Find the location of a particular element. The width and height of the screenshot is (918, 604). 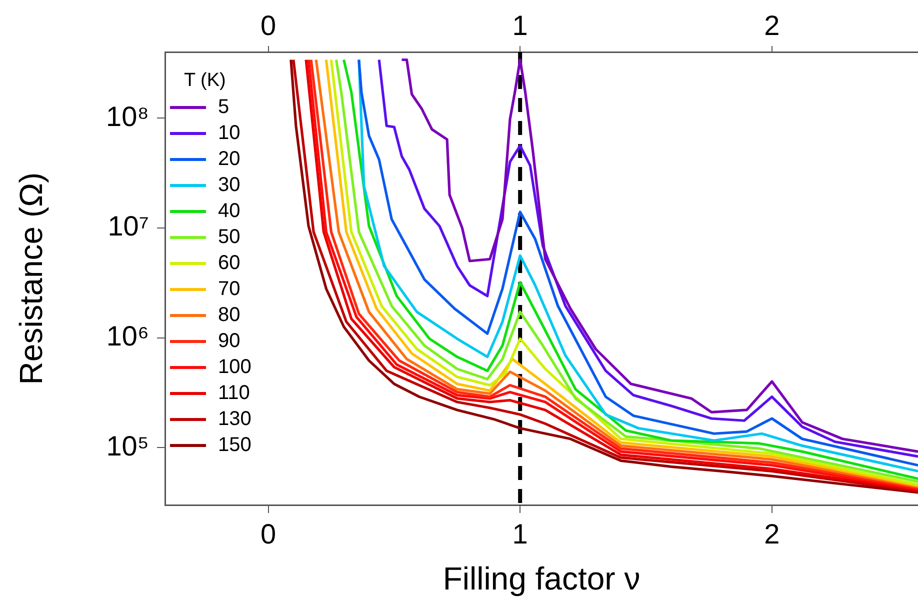

legend-label: 5 is located at coordinates (224, 107).